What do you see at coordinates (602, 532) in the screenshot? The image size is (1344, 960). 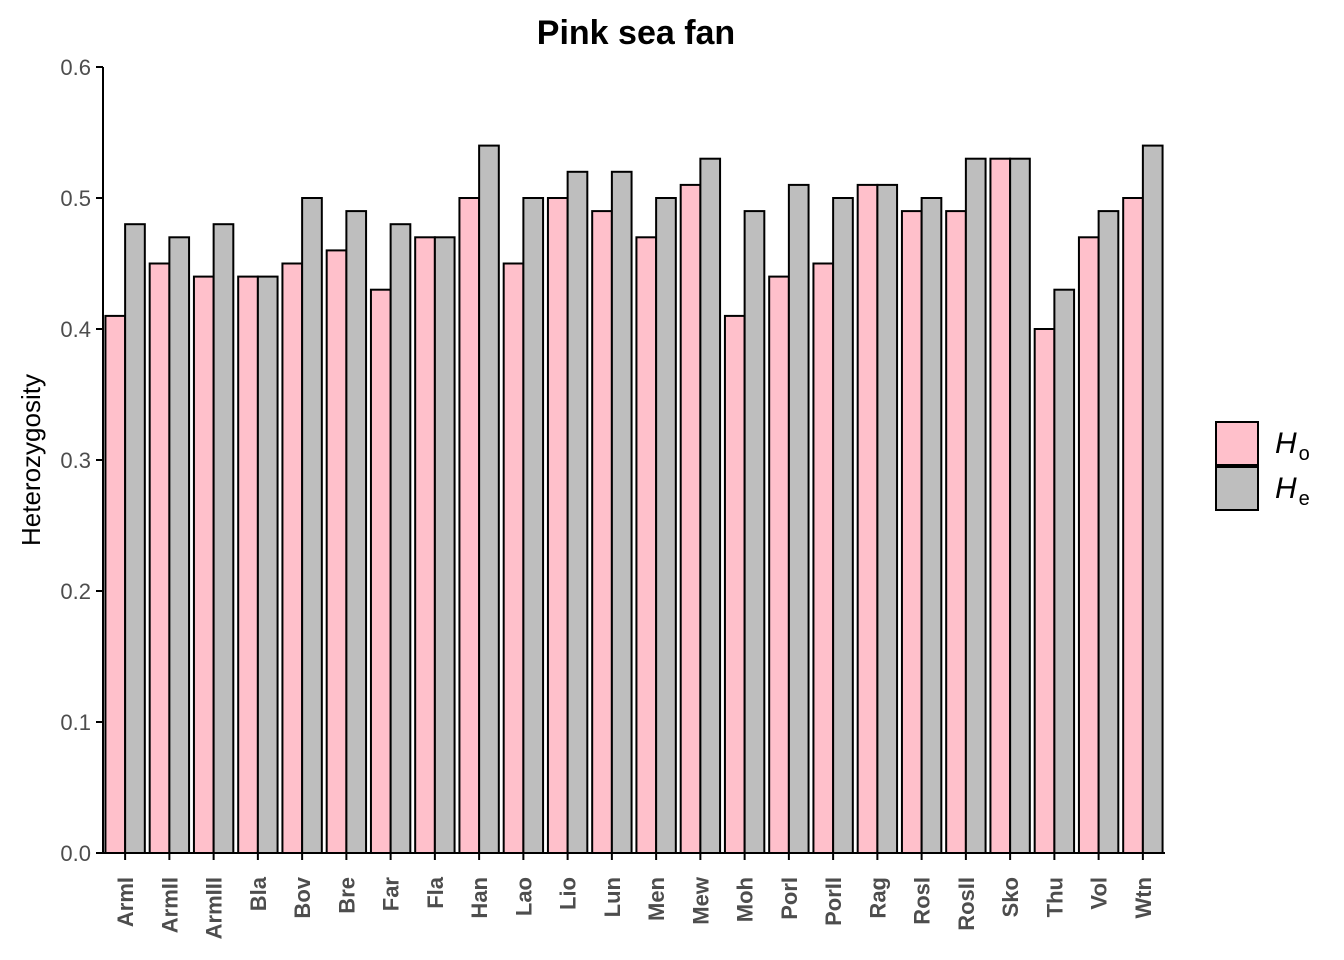 I see `bar-Lun-o` at bounding box center [602, 532].